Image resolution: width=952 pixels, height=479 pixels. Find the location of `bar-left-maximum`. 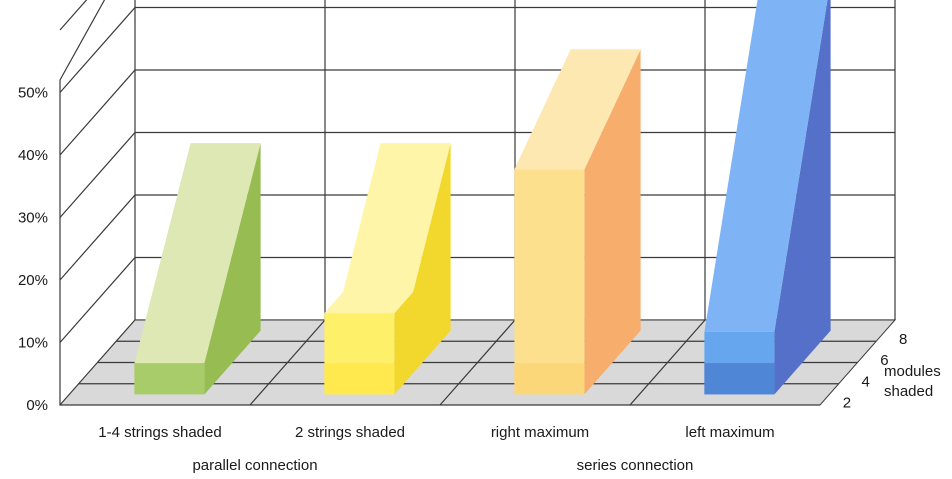

bar-left-maximum is located at coordinates (767, 197).